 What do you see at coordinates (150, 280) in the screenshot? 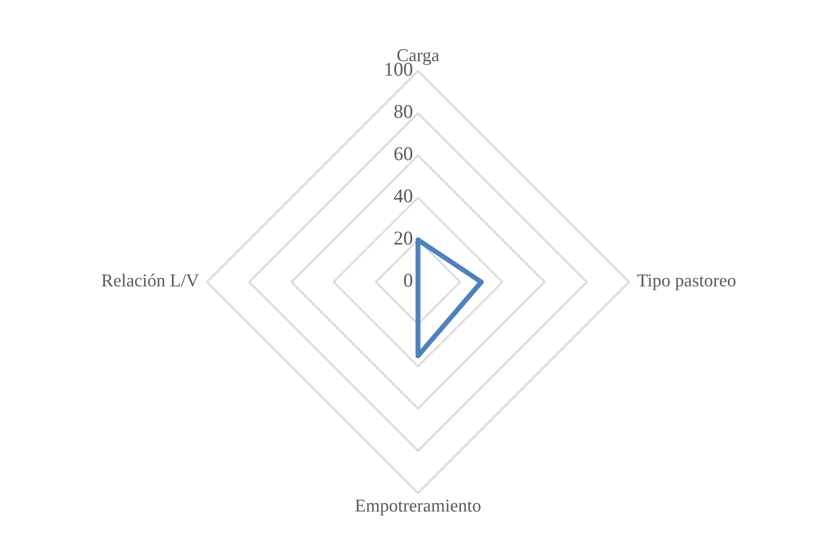
I see `spoke-label: Relación L/V` at bounding box center [150, 280].